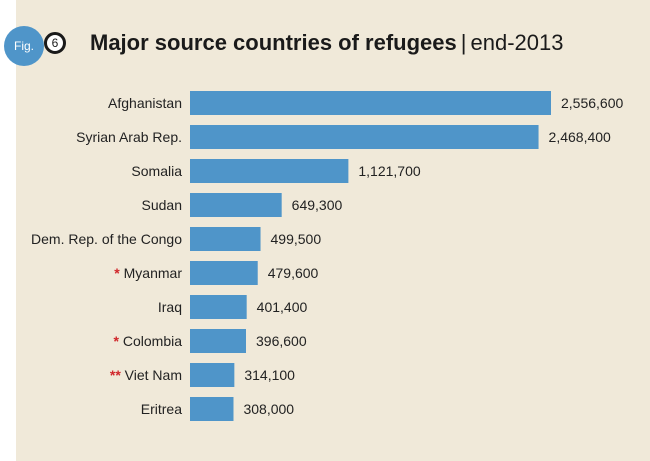 The width and height of the screenshot is (650, 461). I want to click on value-label: 2,468,400, so click(580, 137).